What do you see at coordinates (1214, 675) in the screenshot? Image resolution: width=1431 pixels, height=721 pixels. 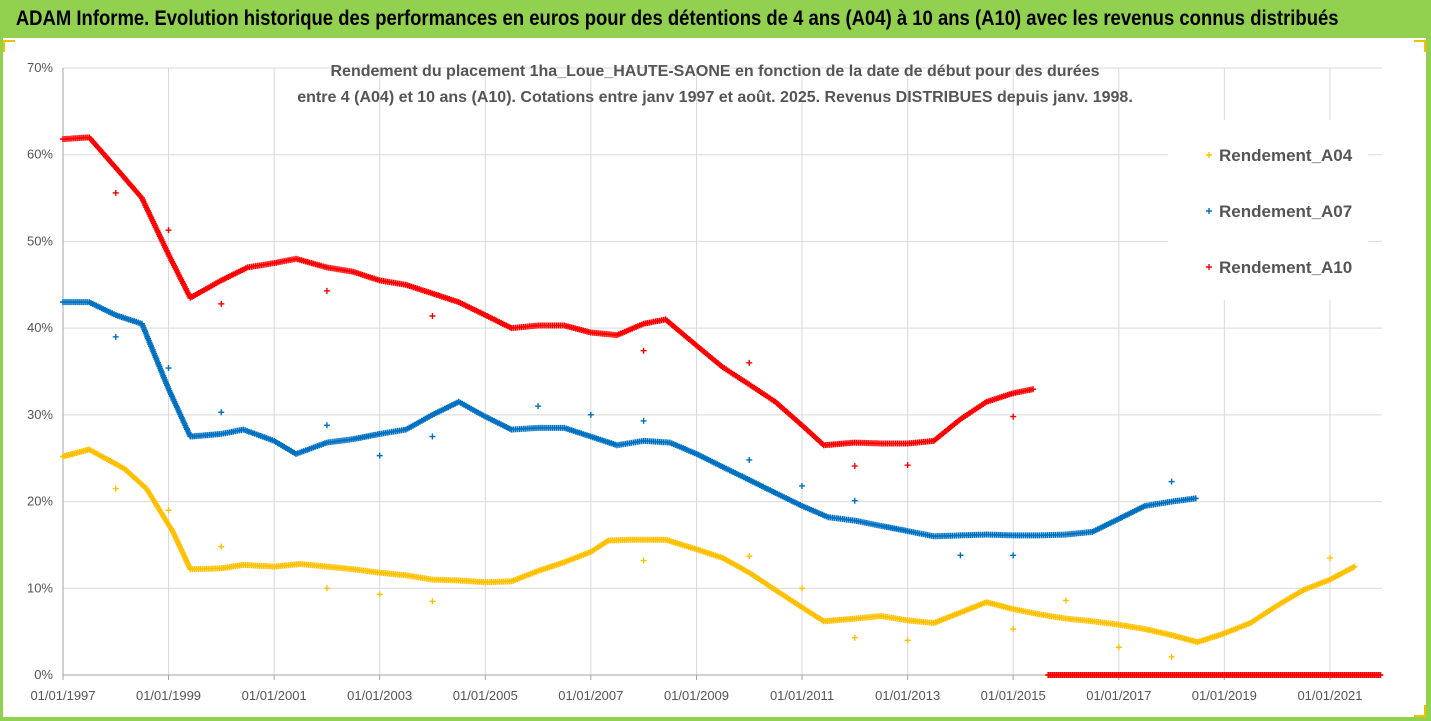 I see `series-rendement-a10-zero-run` at bounding box center [1214, 675].